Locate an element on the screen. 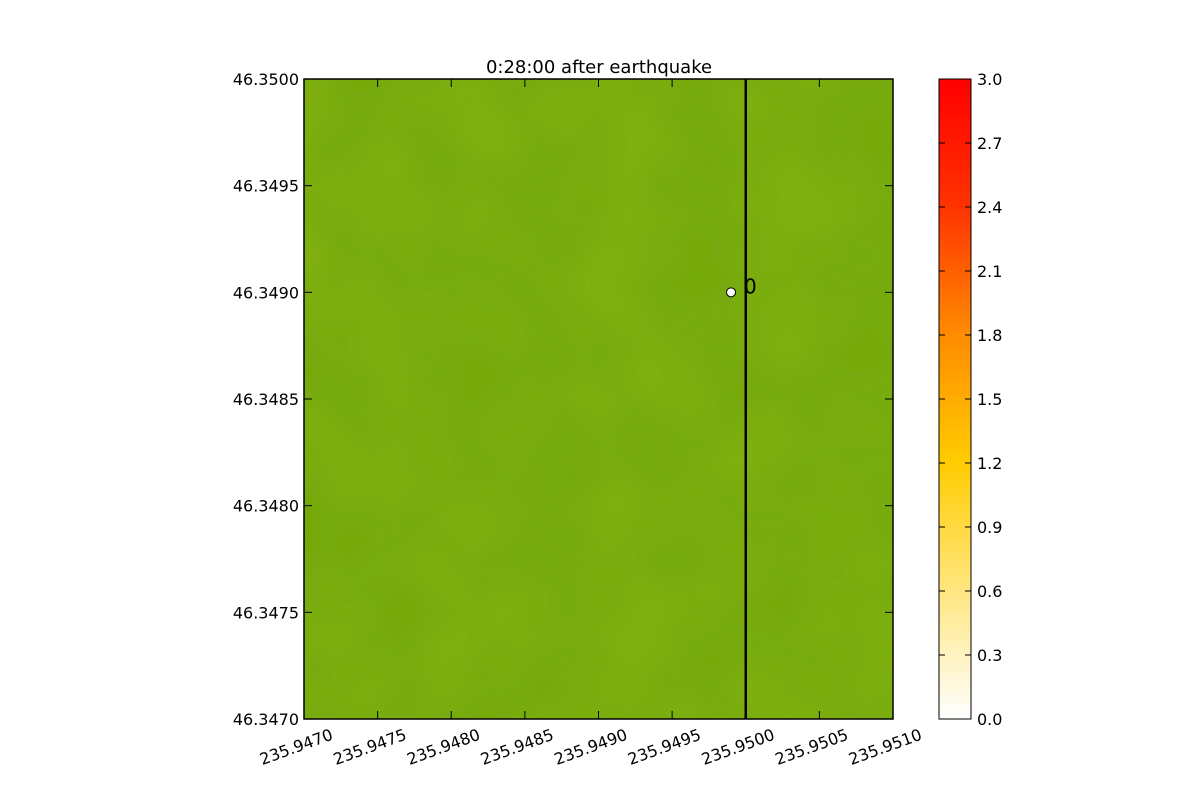  colorbar-tick-label: 1.5 is located at coordinates (989, 399).